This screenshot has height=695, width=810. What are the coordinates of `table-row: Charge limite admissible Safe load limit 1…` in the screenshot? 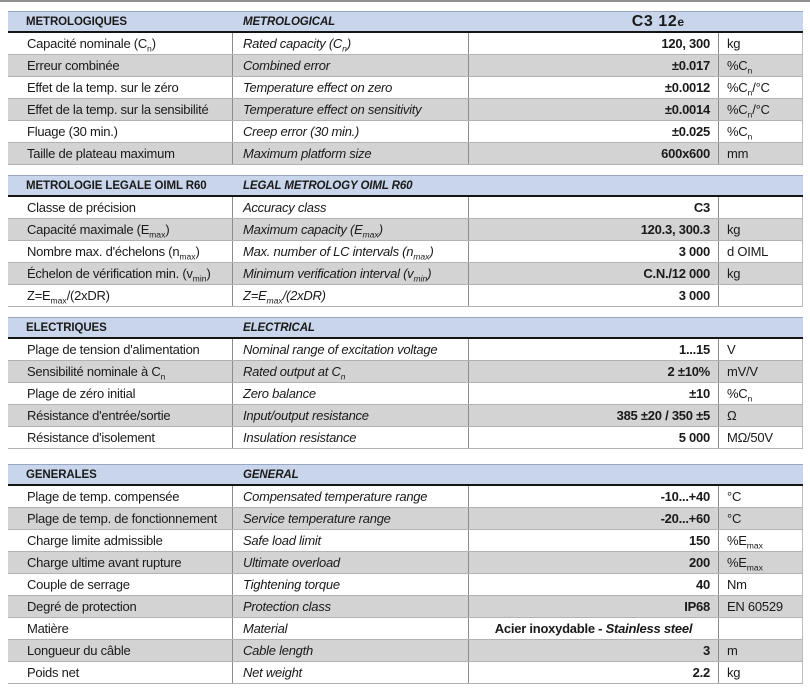 It's located at (405, 541).